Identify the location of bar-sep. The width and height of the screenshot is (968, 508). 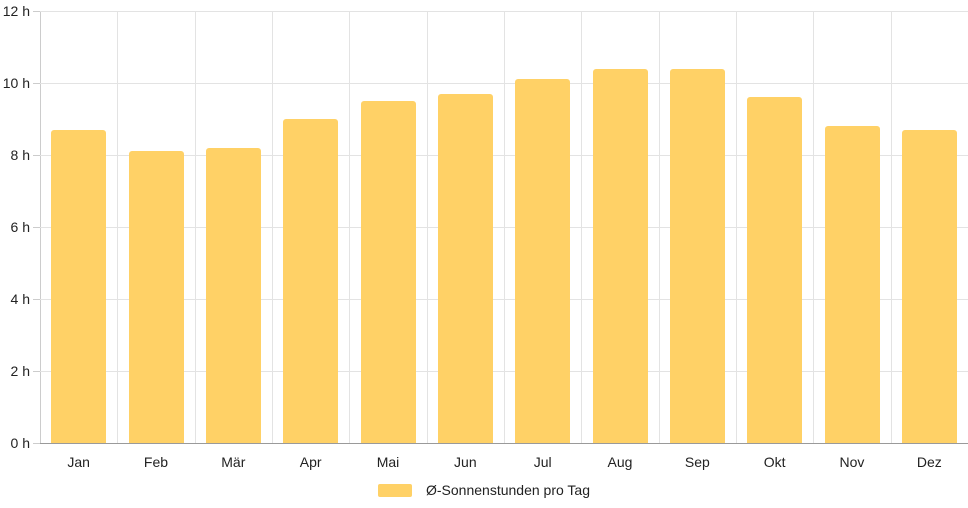
(697, 255).